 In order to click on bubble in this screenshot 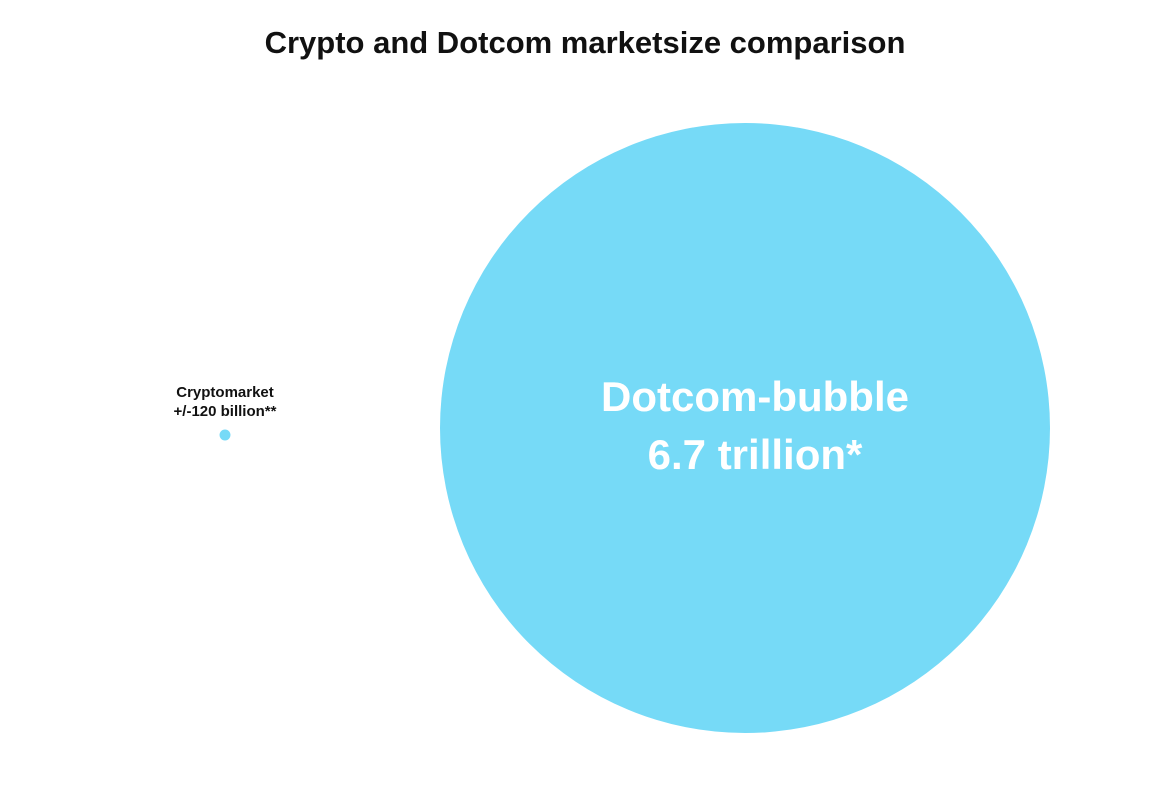, I will do `click(225, 435)`.